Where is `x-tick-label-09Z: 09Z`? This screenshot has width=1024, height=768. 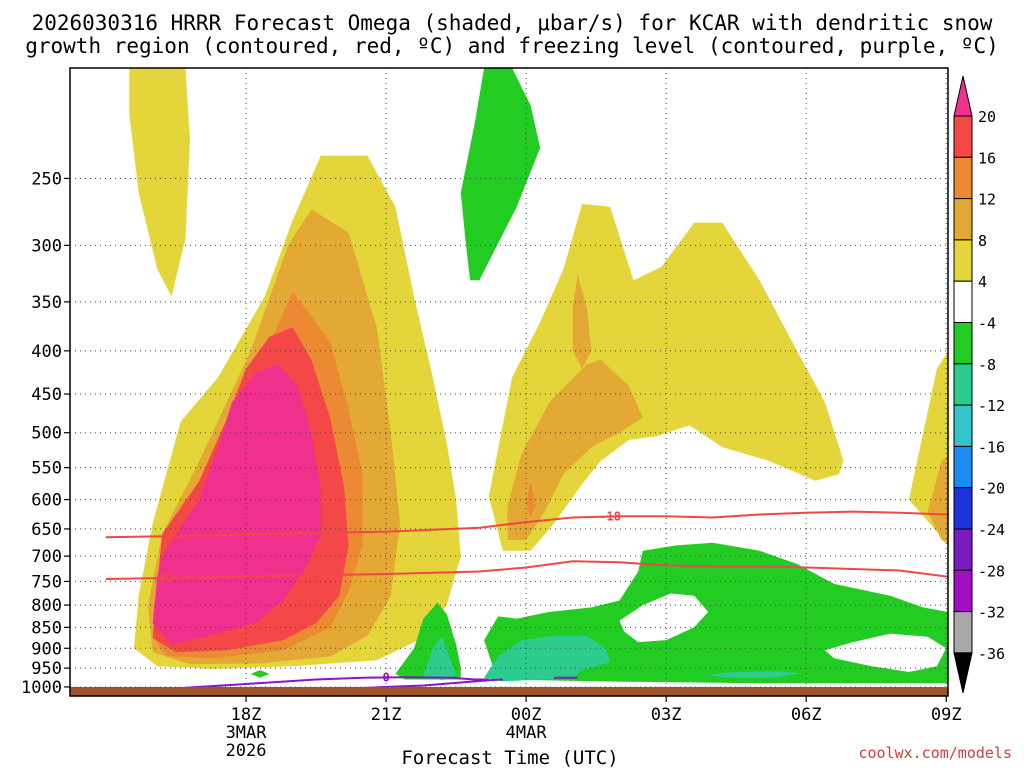
x-tick-label-09Z: 09Z is located at coordinates (946, 715).